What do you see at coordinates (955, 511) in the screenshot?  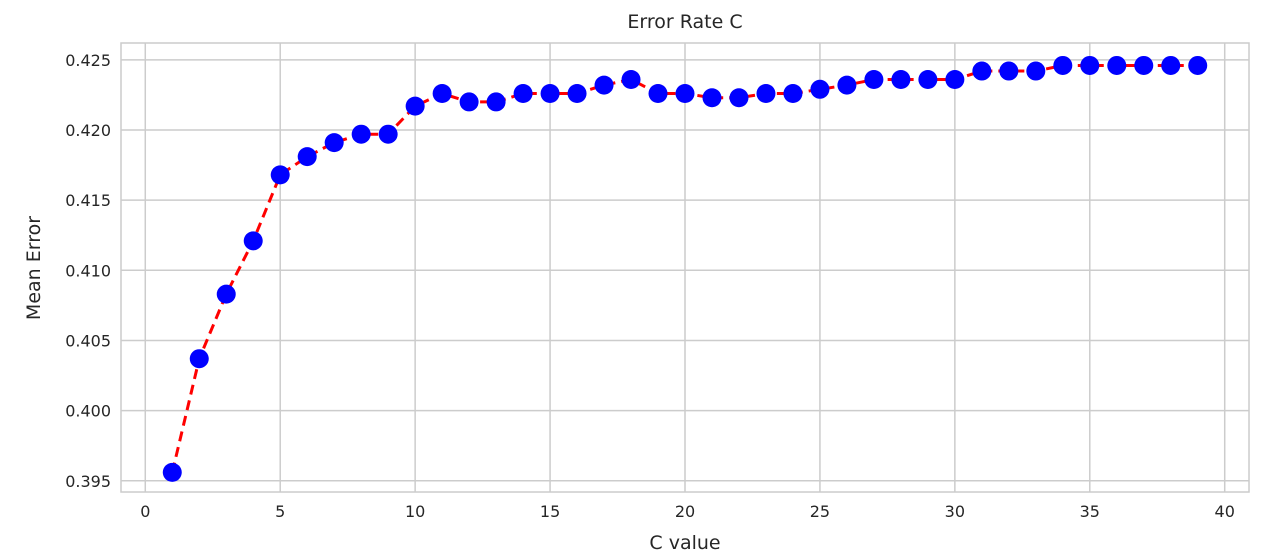 I see `x-tick-label: 30` at bounding box center [955, 511].